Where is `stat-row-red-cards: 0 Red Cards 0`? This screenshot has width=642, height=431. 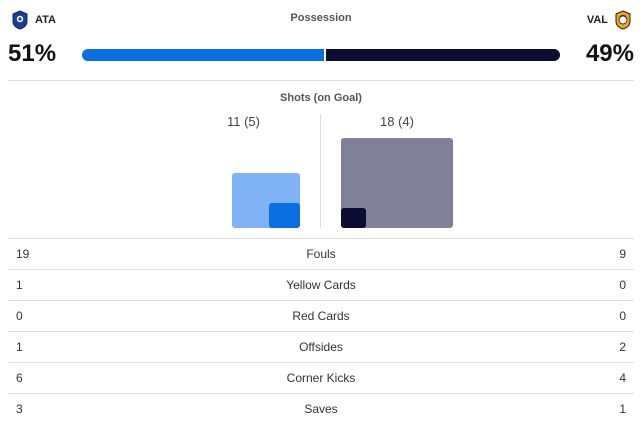 stat-row-red-cards: 0 Red Cards 0 is located at coordinates (321, 315).